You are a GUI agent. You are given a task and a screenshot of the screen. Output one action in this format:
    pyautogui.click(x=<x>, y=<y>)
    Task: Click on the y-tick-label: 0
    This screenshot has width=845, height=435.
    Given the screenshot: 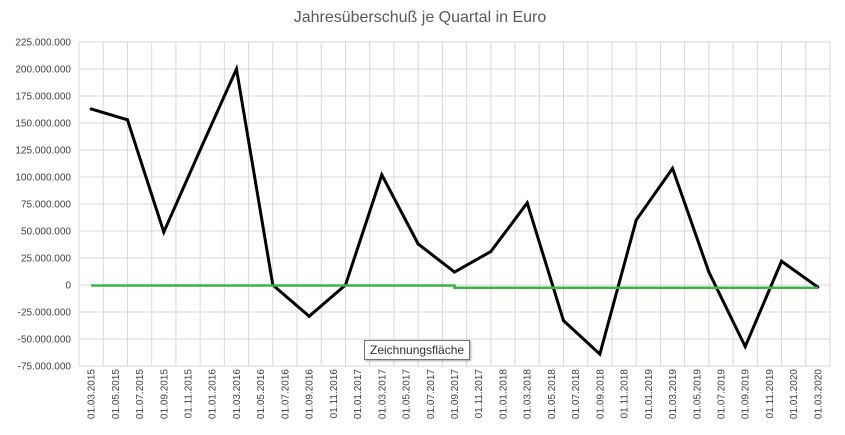 What is the action you would take?
    pyautogui.click(x=68, y=286)
    